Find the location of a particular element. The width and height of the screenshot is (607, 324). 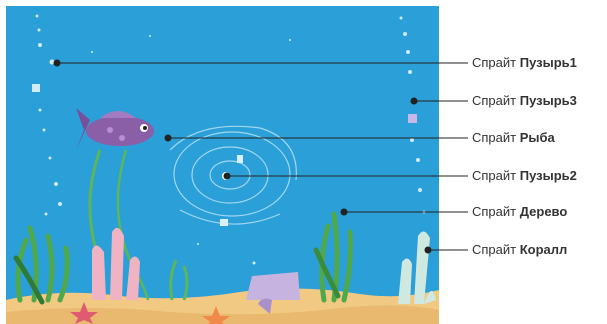

starfish-right is located at coordinates (216, 315).